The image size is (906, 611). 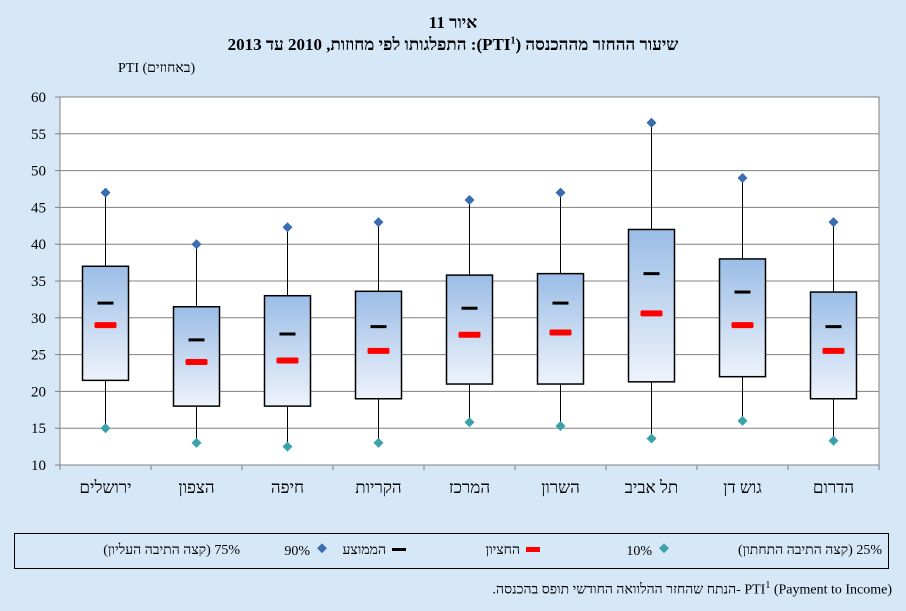 I want to click on median-line-icon, so click(x=533, y=551).